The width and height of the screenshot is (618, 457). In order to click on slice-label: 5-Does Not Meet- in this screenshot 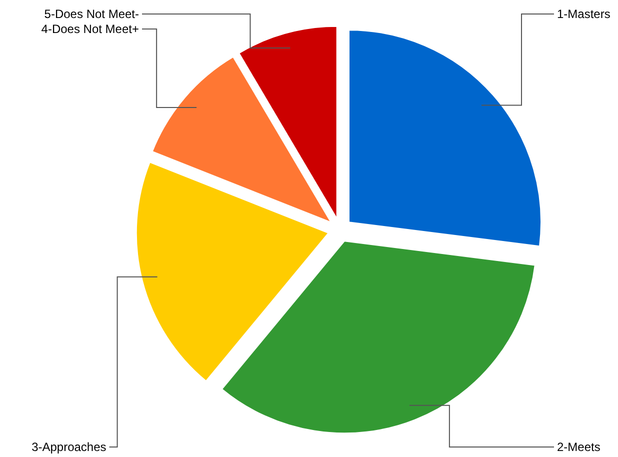, I will do `click(91, 14)`.